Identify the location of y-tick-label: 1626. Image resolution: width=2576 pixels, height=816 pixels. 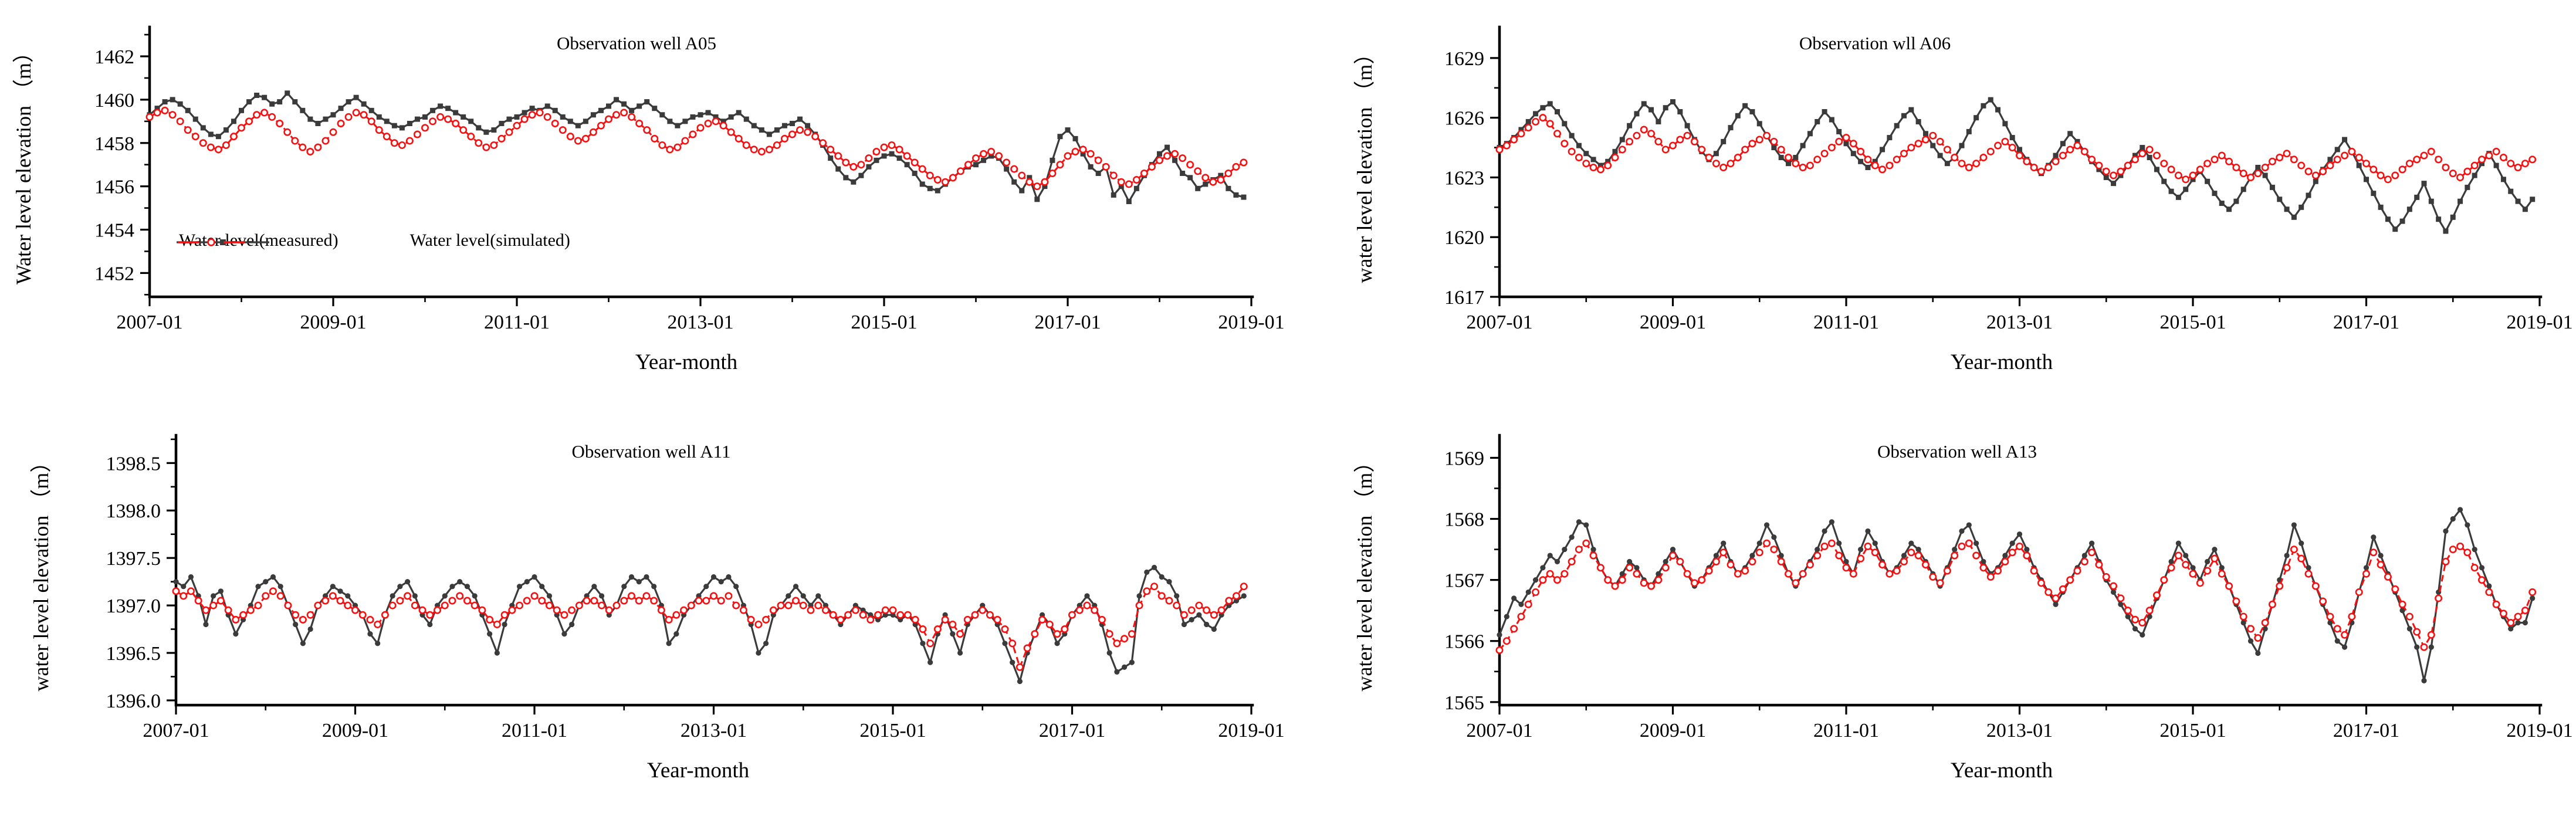
(1464, 119).